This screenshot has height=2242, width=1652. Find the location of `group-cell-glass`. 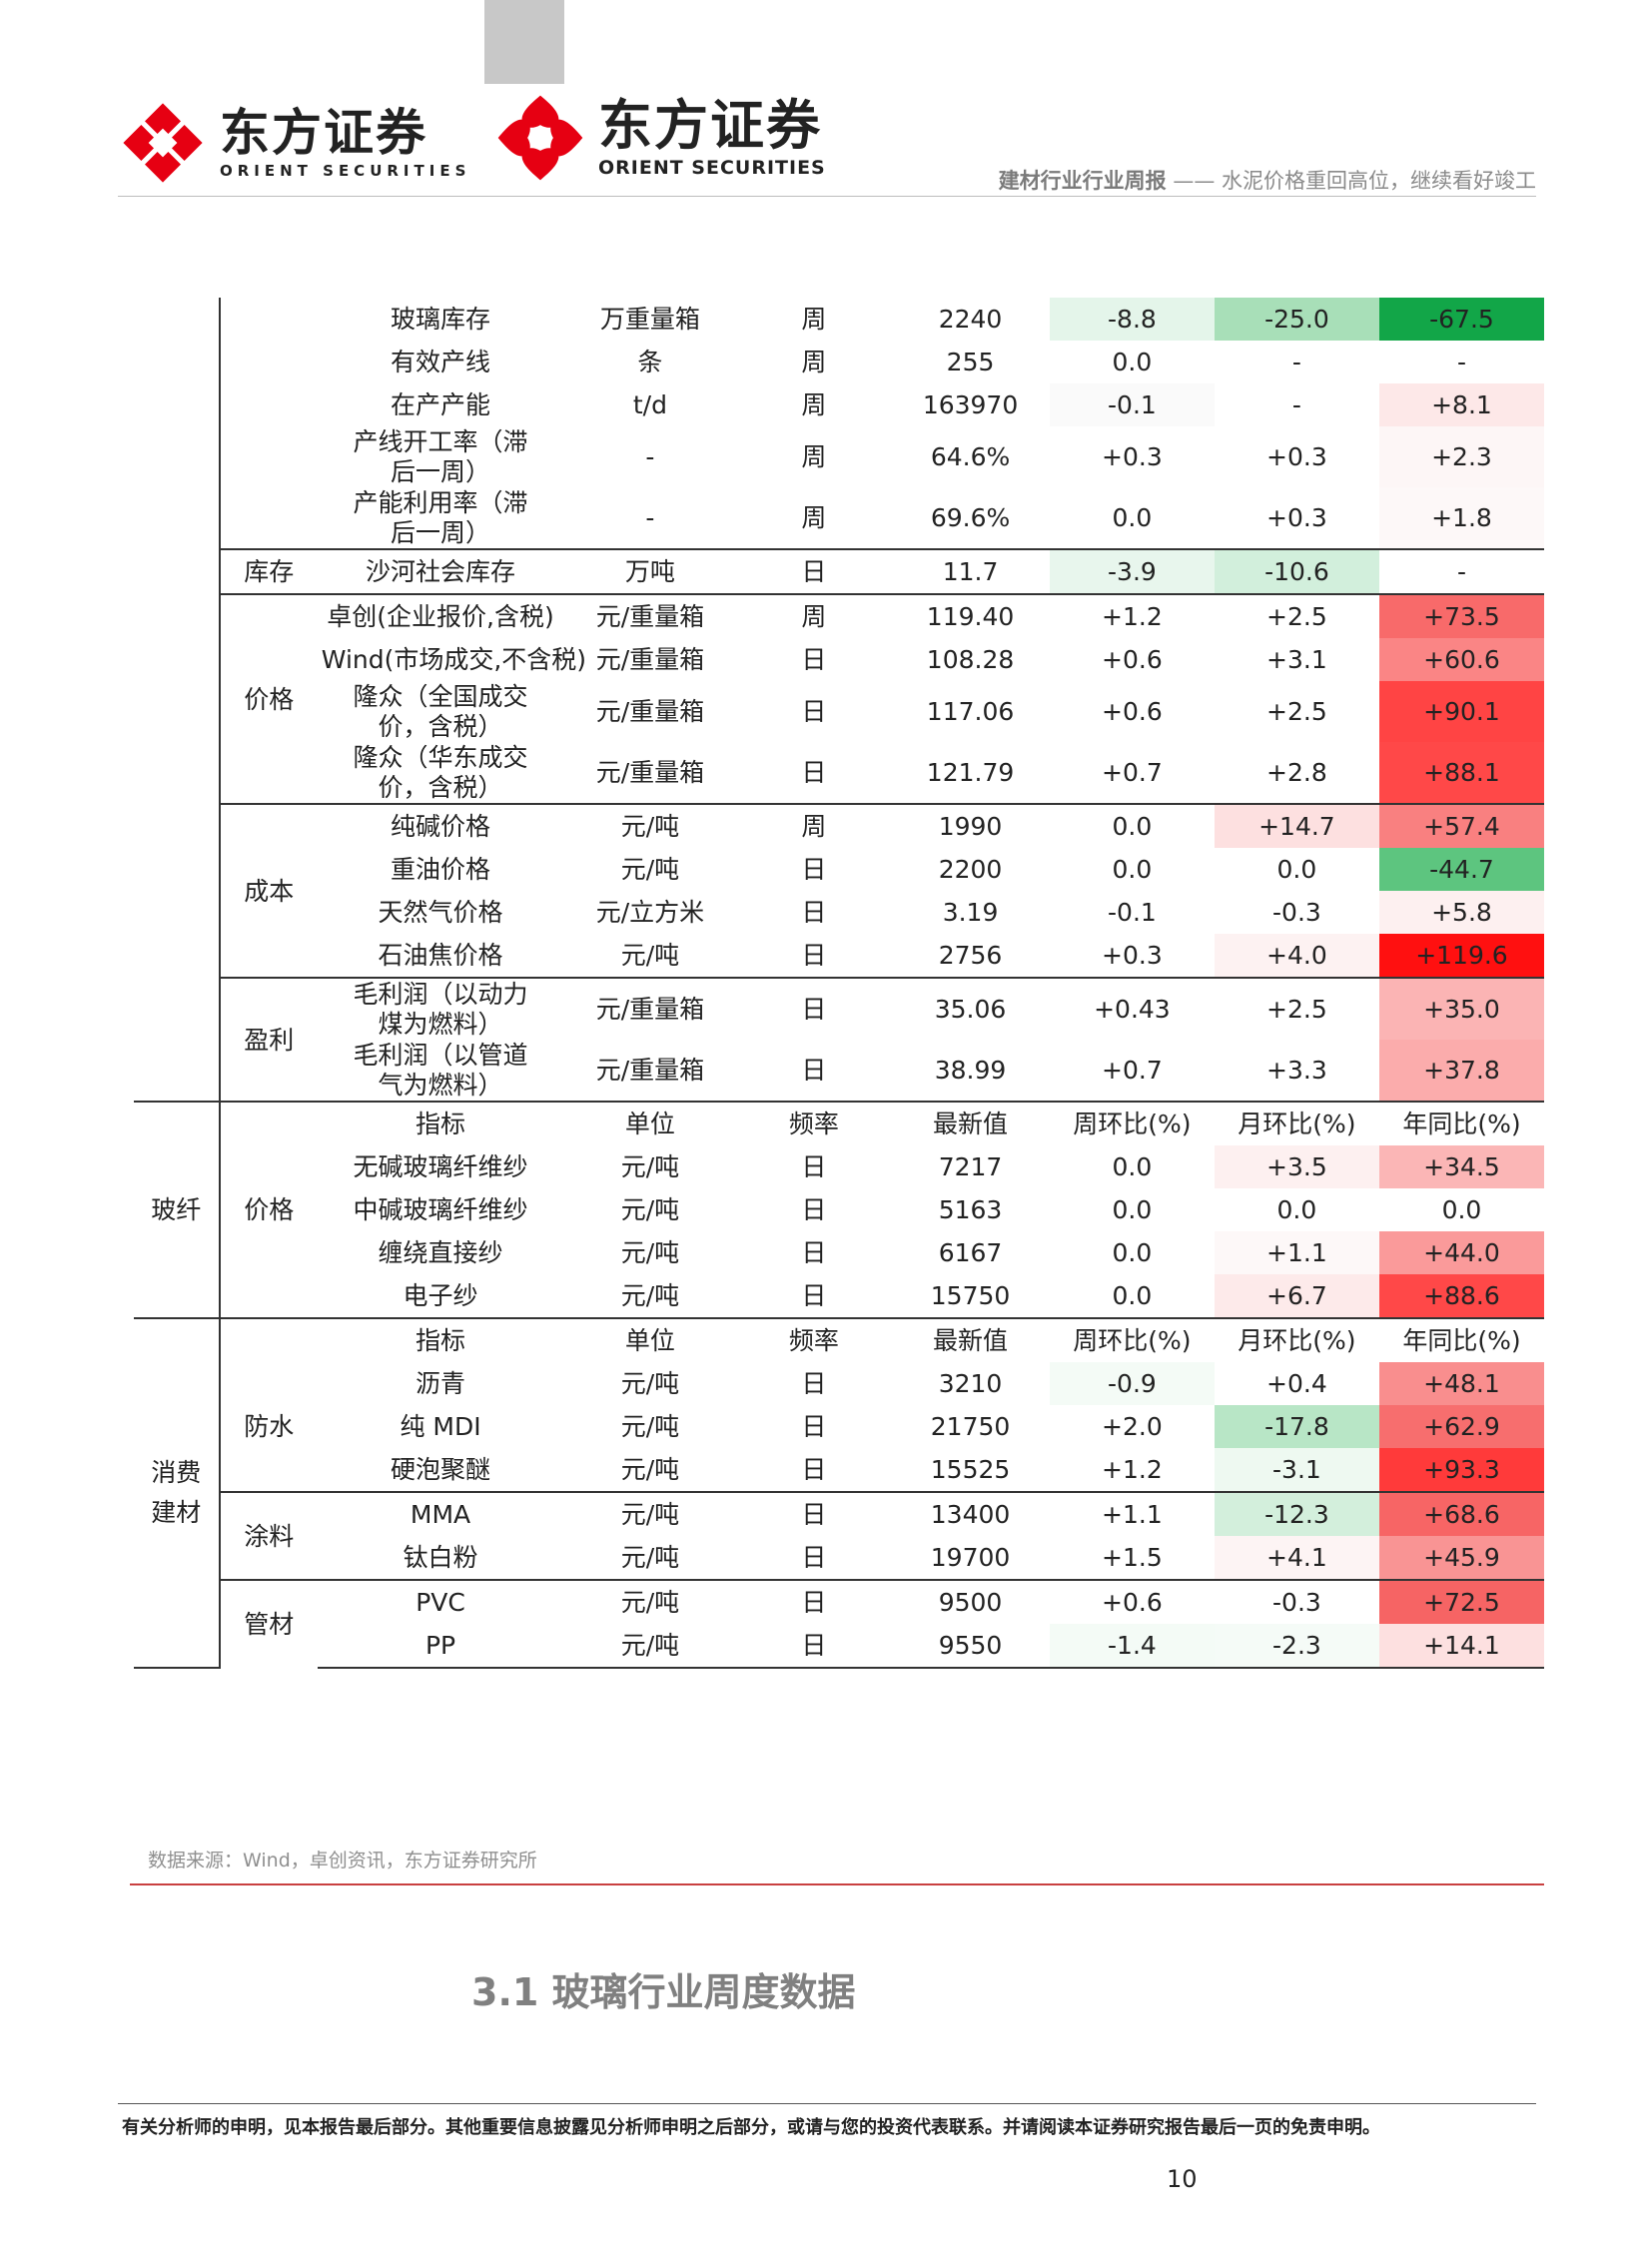

group-cell-glass is located at coordinates (177, 700).